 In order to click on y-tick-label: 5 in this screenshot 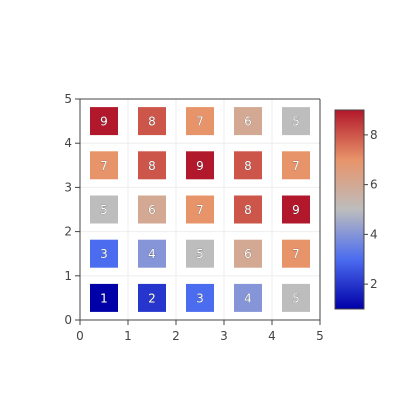, I will do `click(68, 99)`.